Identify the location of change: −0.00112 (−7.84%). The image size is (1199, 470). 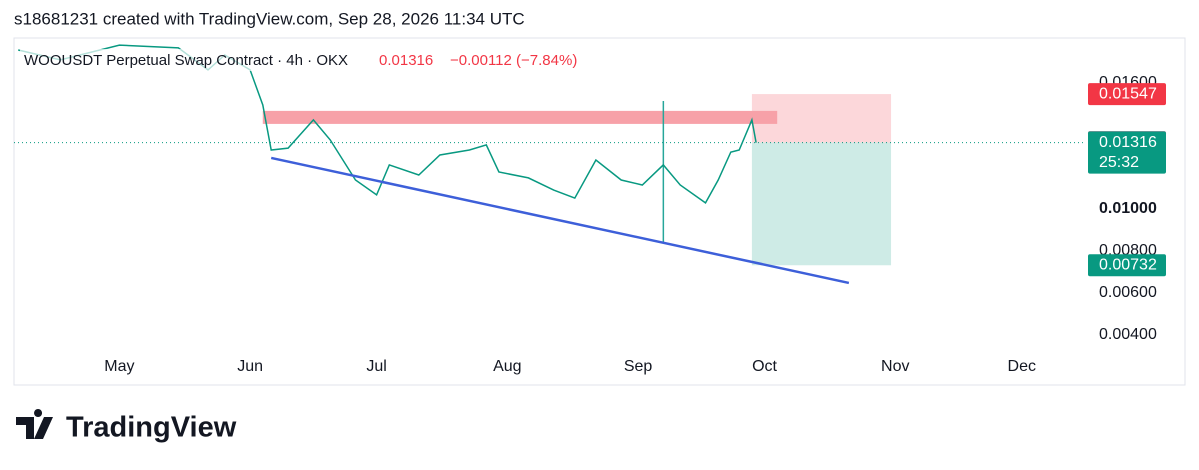
(513, 60).